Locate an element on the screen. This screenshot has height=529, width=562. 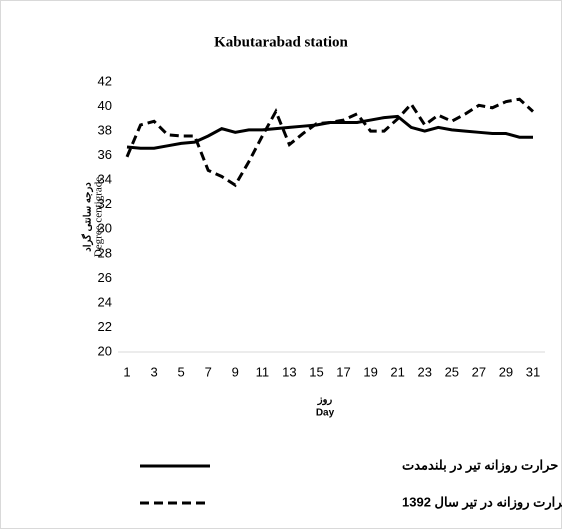
x-label-fa: روز is located at coordinates (325, 400).